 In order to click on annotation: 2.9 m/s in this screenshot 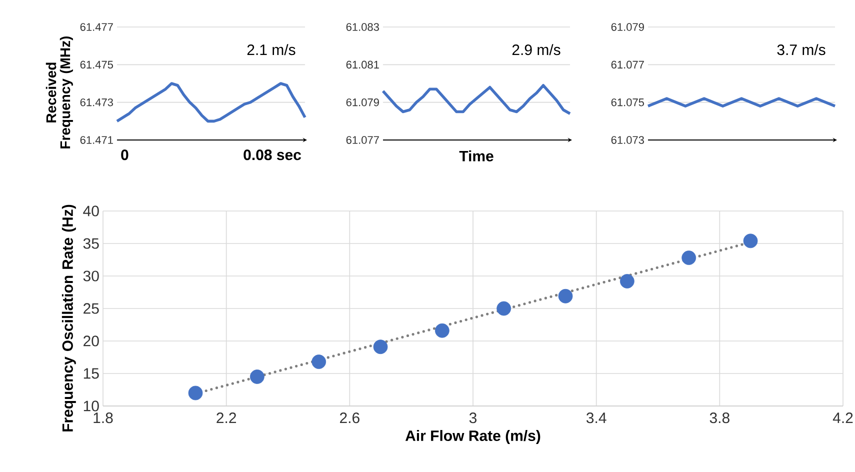, I will do `click(536, 50)`.